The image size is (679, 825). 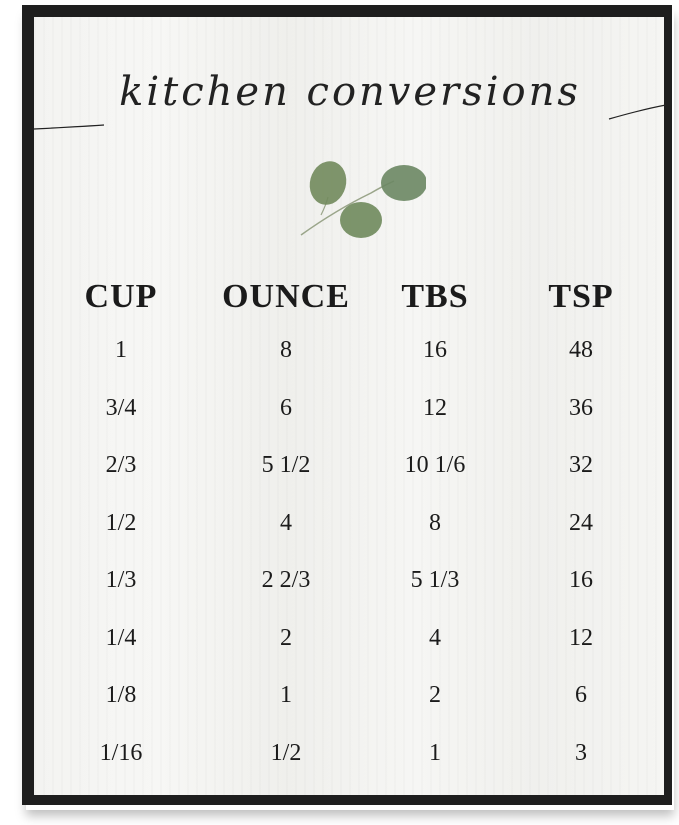 I want to click on cell: 5 1/3, so click(x=435, y=580).